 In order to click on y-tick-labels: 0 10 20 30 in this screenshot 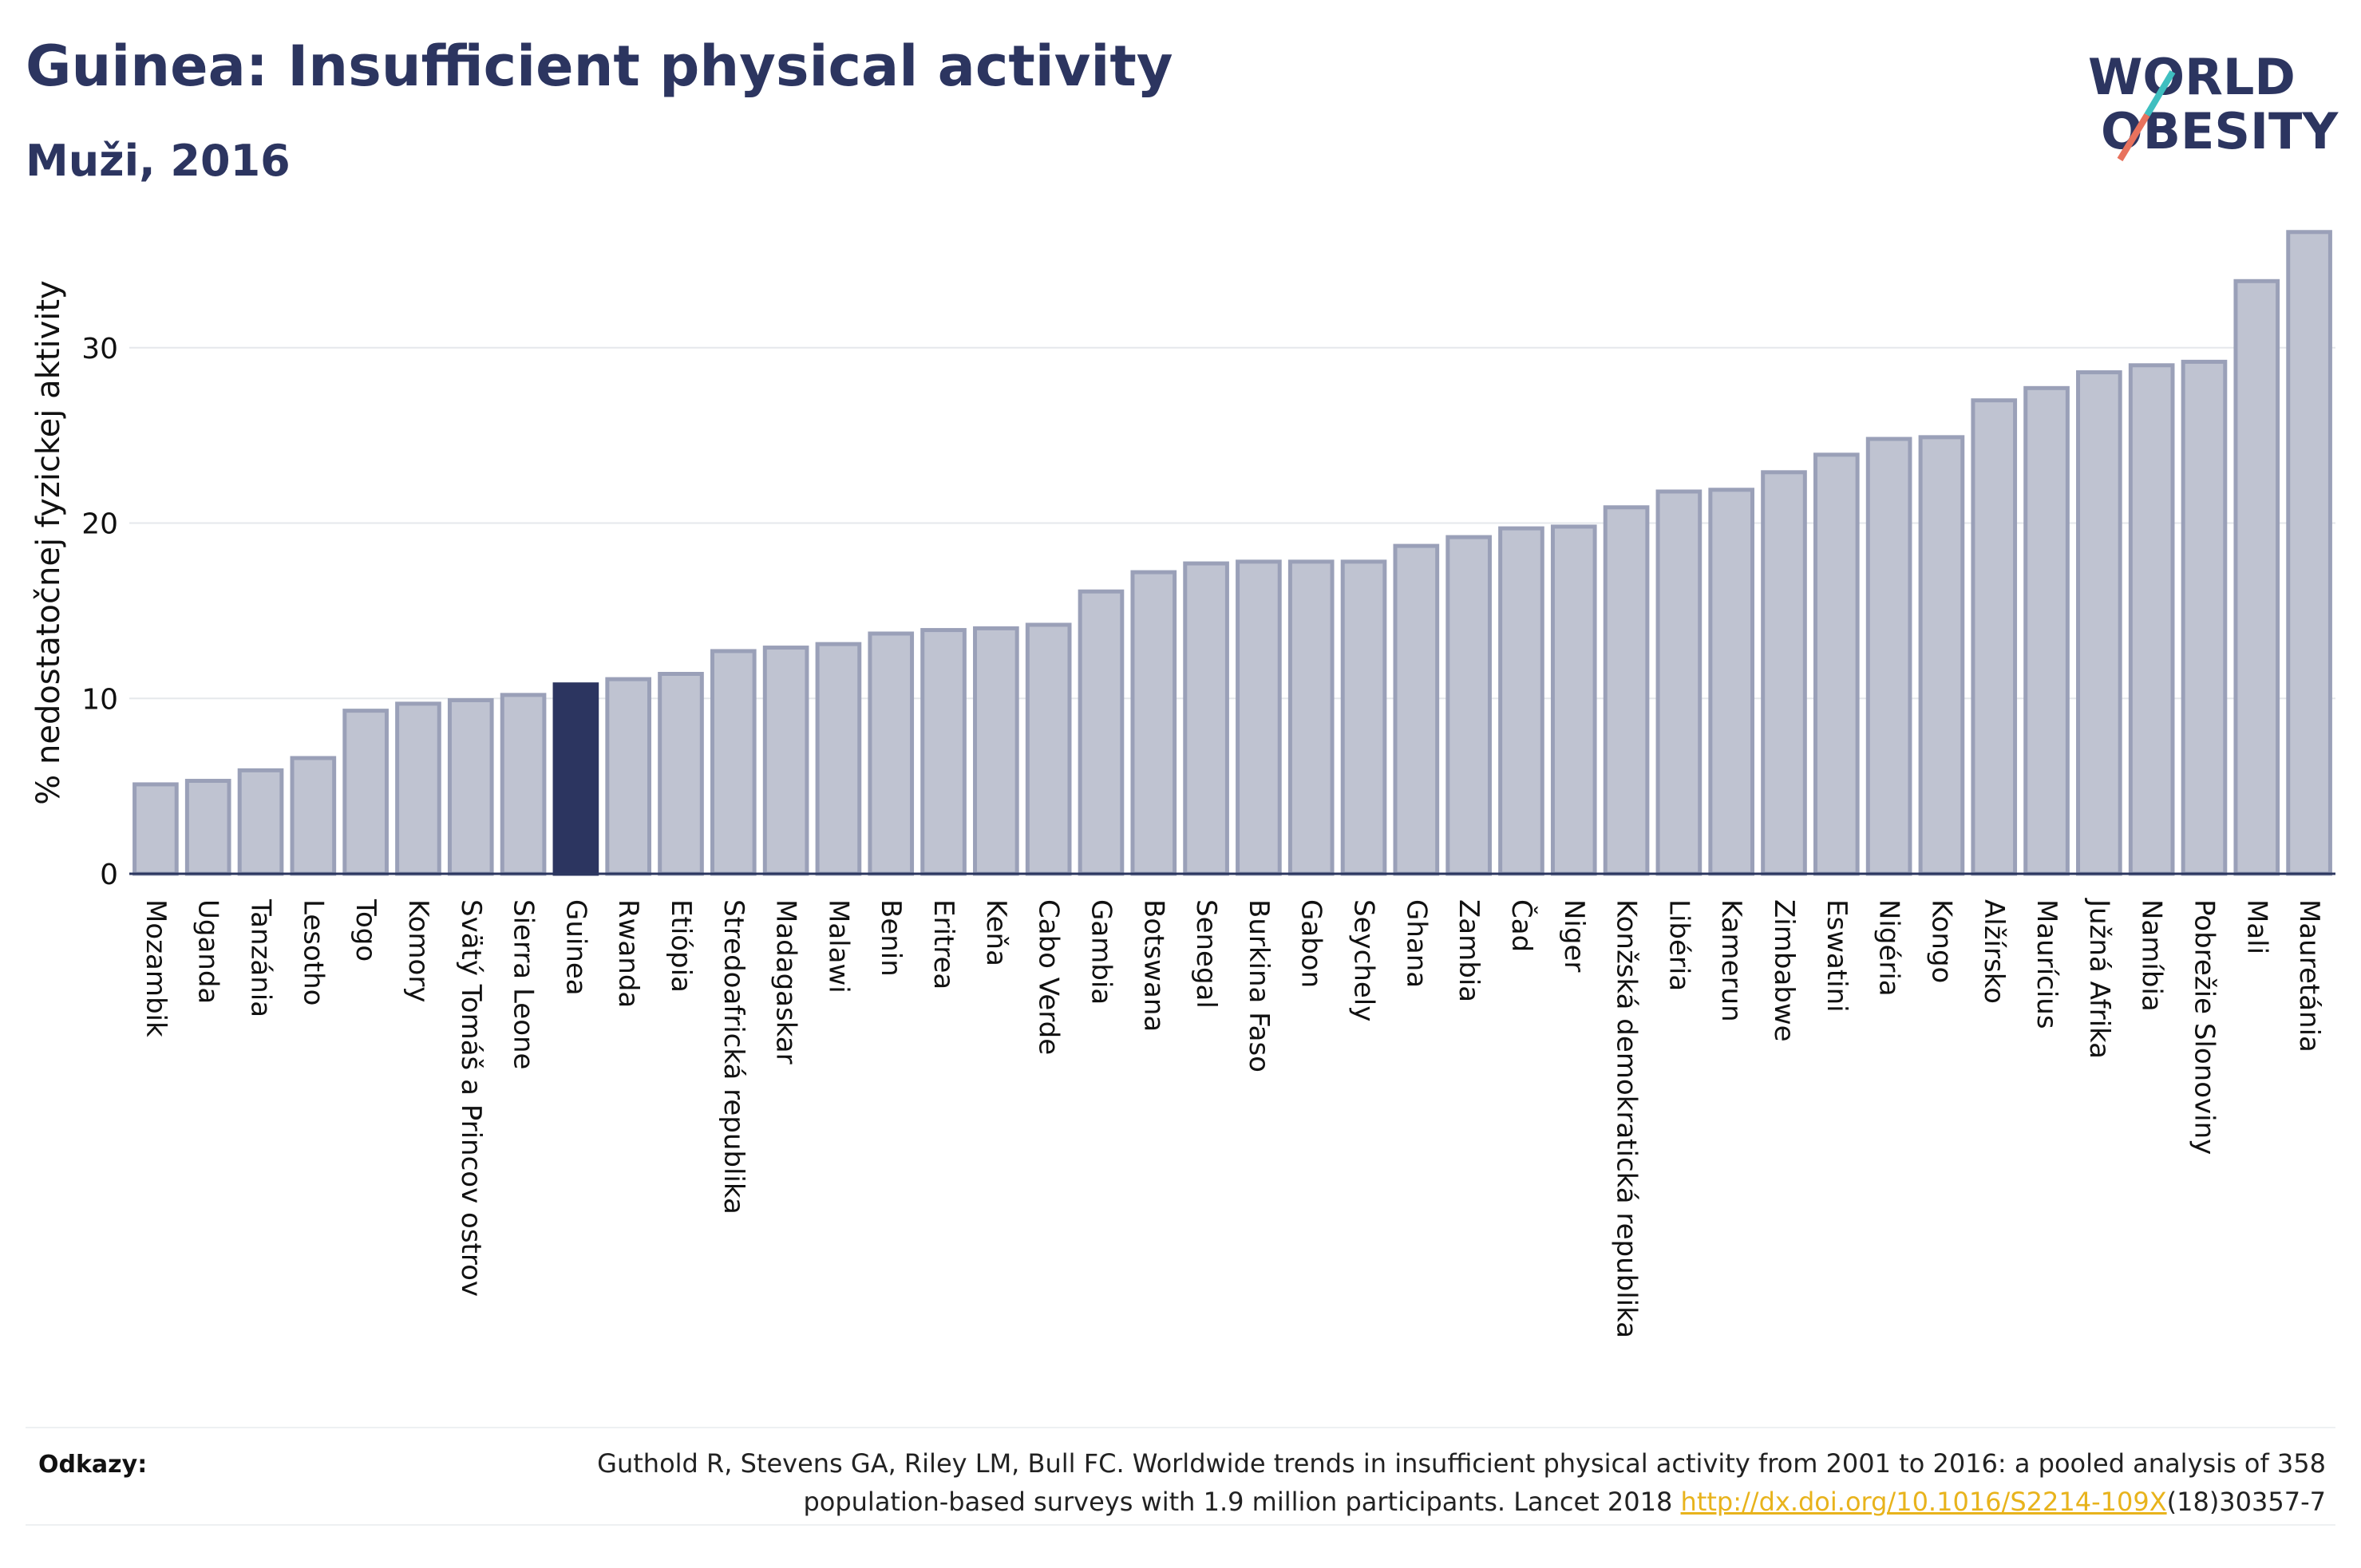, I will do `click(99, 612)`.